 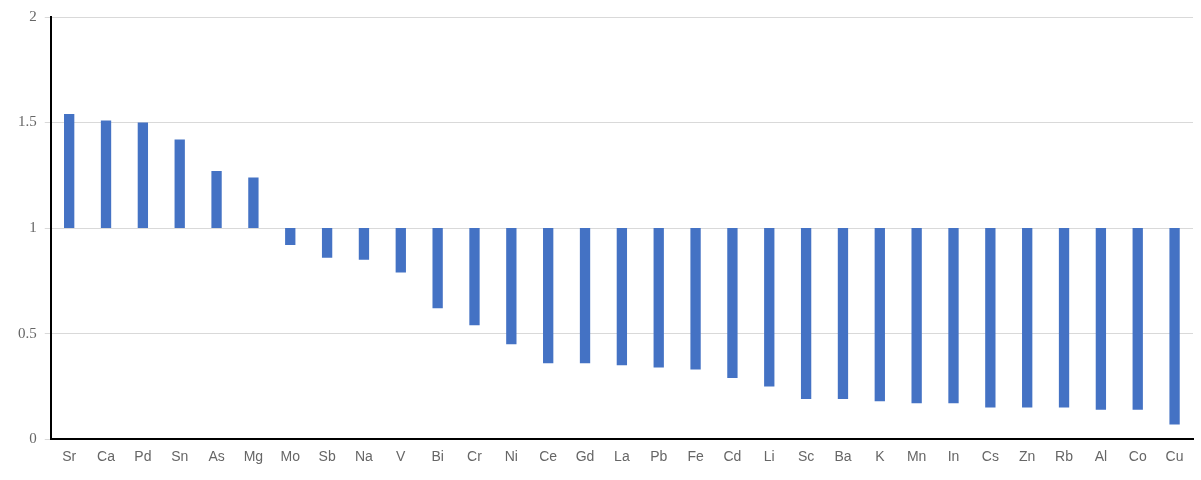 What do you see at coordinates (180, 456) in the screenshot?
I see `x-tick-label: Sn` at bounding box center [180, 456].